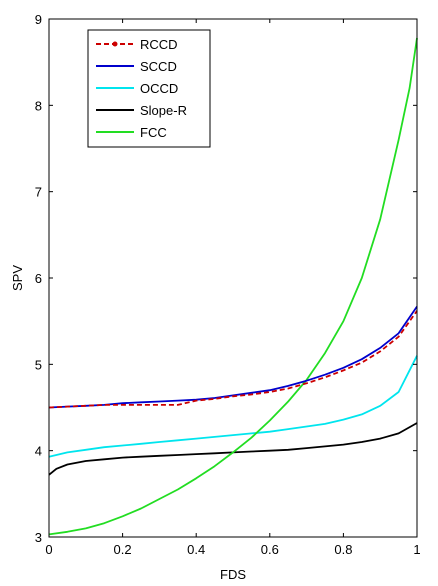 The image size is (438, 586). Describe the element at coordinates (38, 192) in the screenshot. I see `y-tick-label: 7` at that location.